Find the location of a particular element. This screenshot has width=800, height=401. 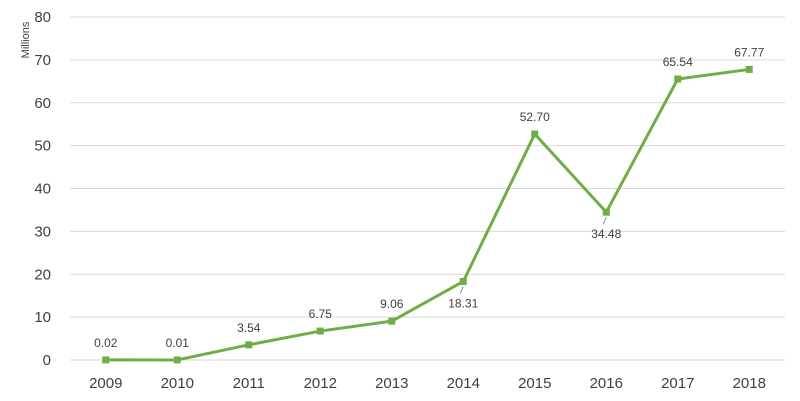

x-tick-label: 2009 is located at coordinates (105, 383).